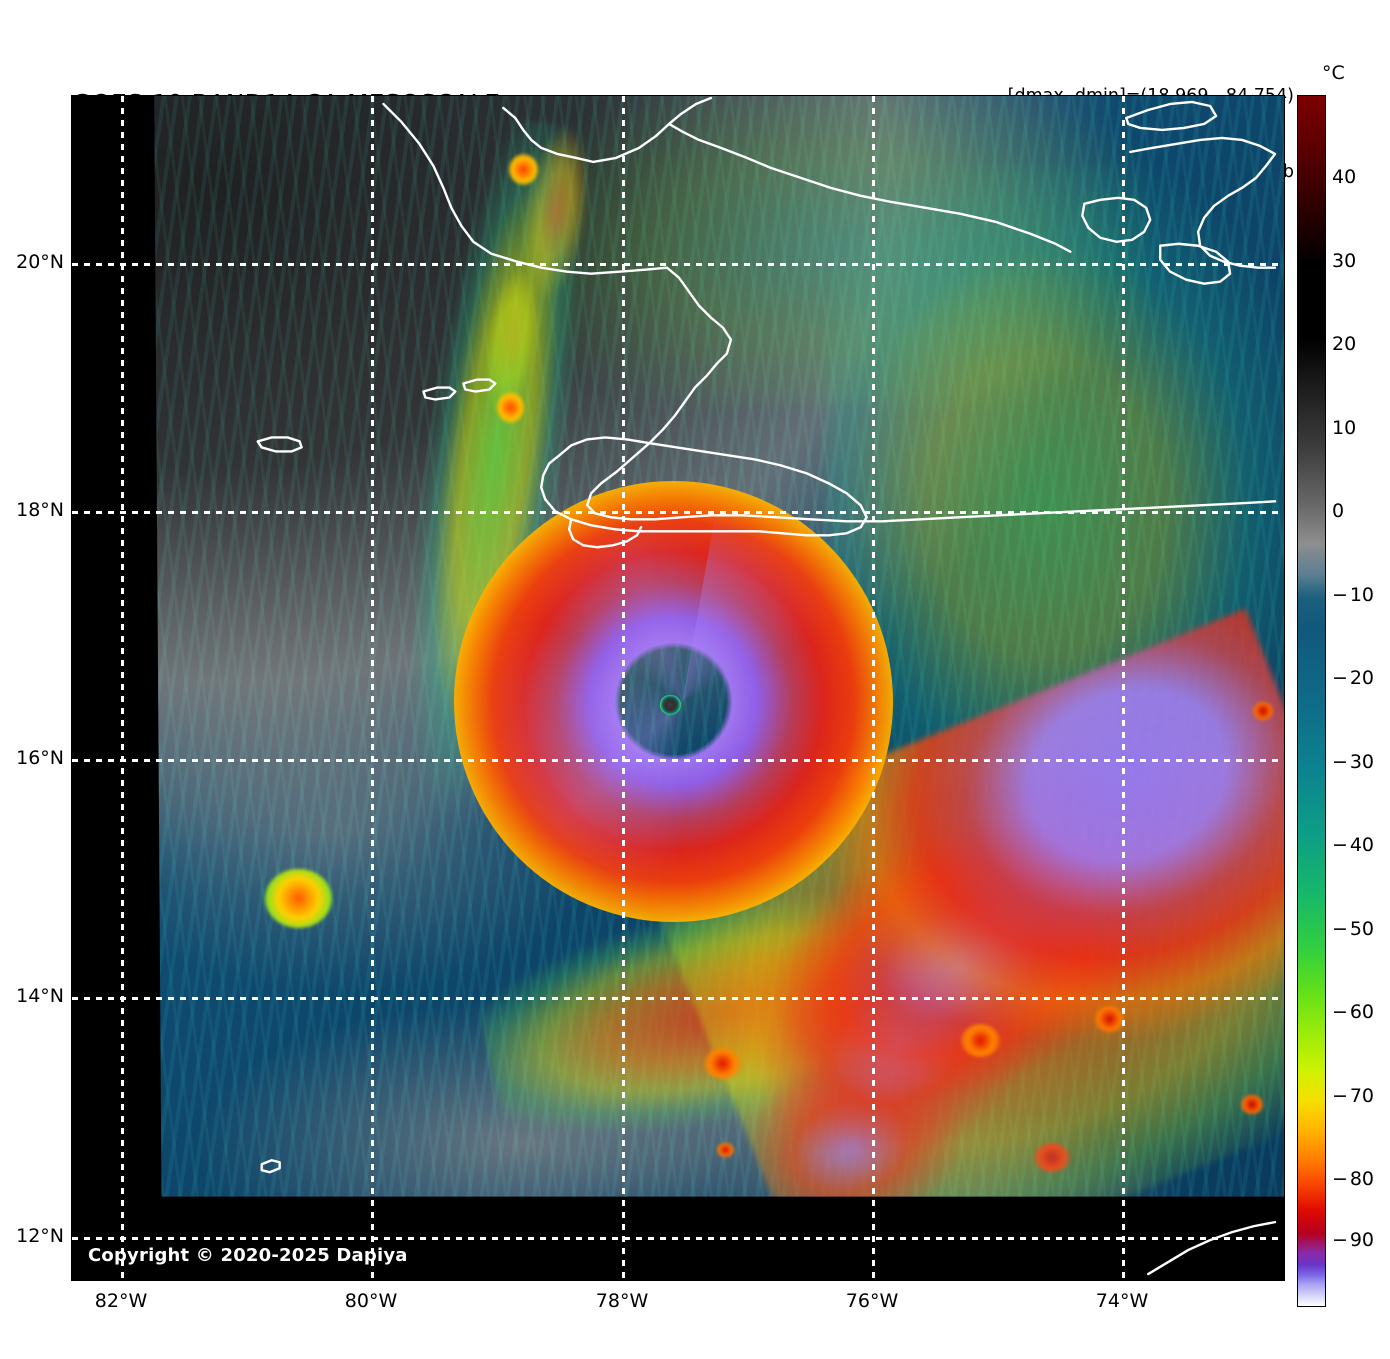 The width and height of the screenshot is (1390, 1359). I want to click on gridline-lat-12n, so click(678, 1238).